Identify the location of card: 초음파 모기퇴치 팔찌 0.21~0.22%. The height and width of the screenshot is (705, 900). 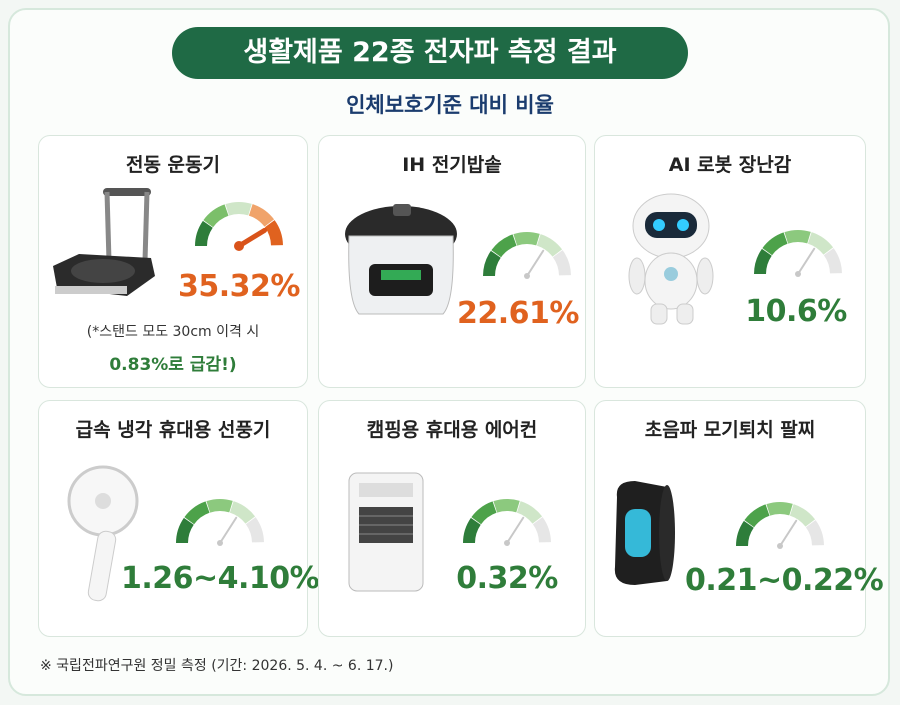
(739, 518).